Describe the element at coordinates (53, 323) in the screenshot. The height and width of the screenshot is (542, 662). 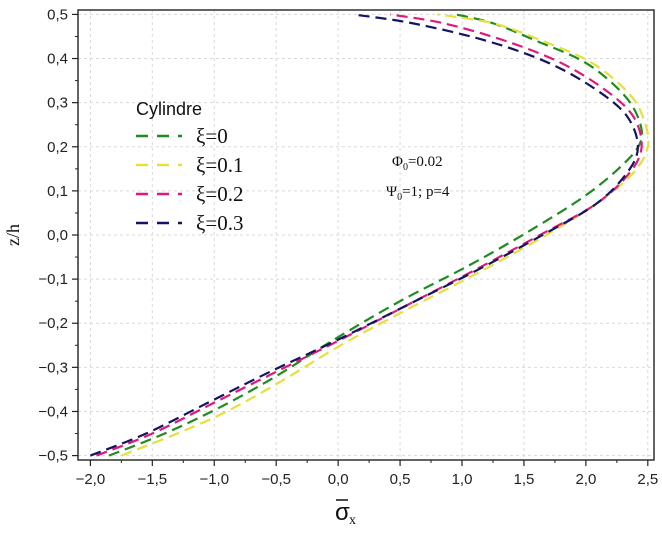
I see `y-tick-label: −0,2` at that location.